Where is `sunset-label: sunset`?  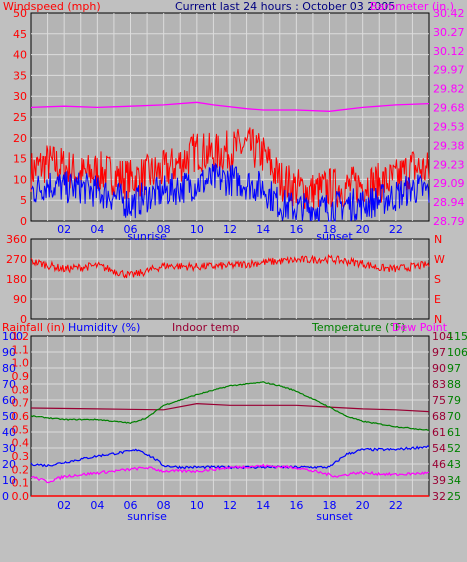
sunset-label: sunset is located at coordinates (334, 236).